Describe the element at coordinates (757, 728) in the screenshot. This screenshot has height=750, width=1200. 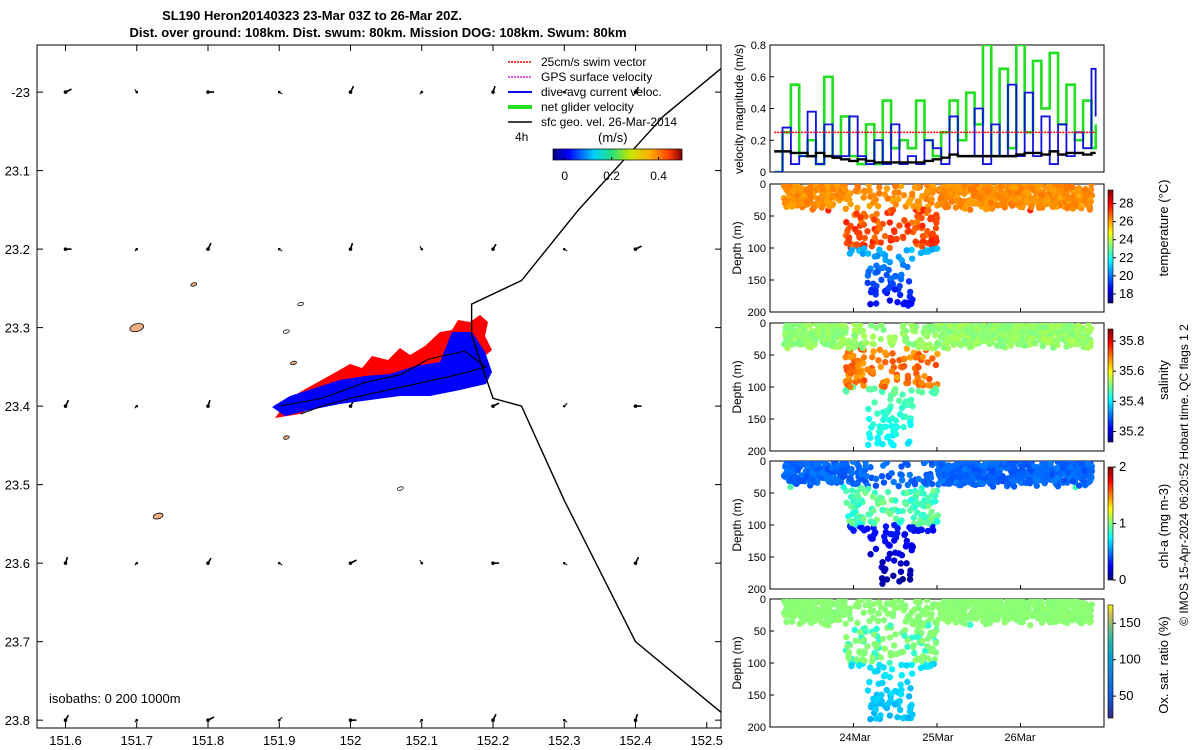
I see `section-ytick-label: 200` at that location.